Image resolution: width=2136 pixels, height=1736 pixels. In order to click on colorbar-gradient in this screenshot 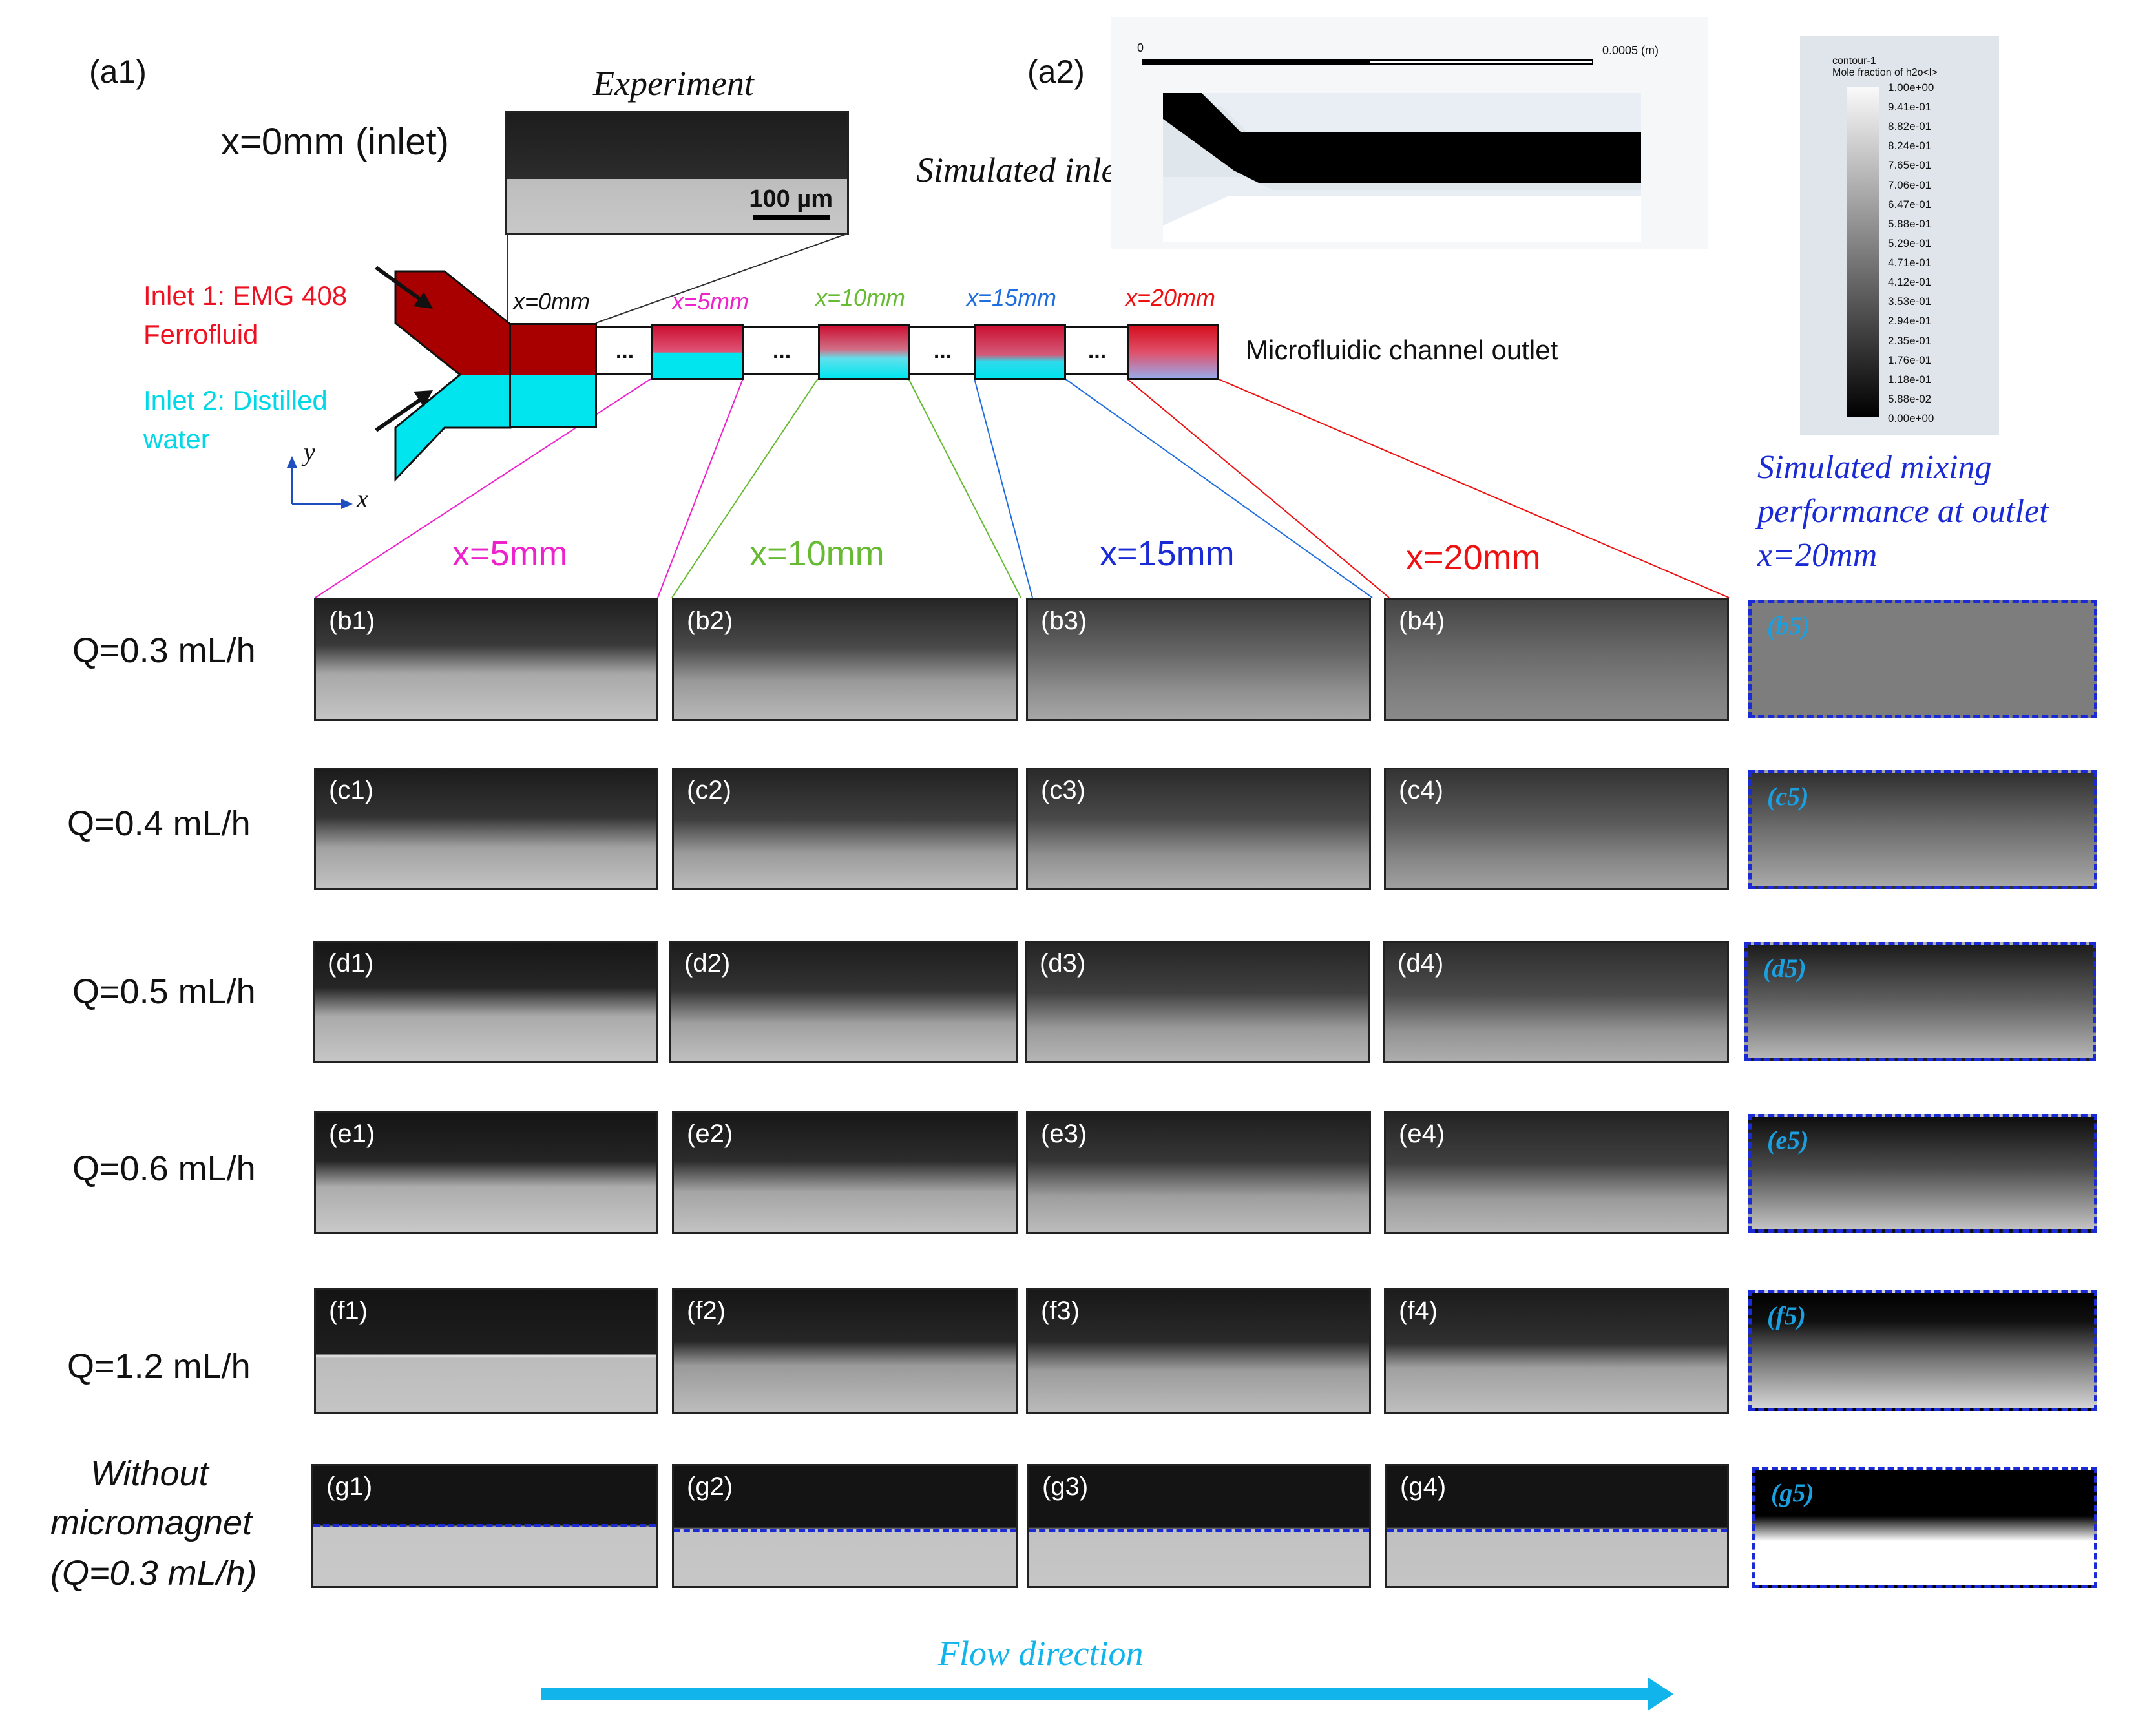, I will do `click(1863, 252)`.